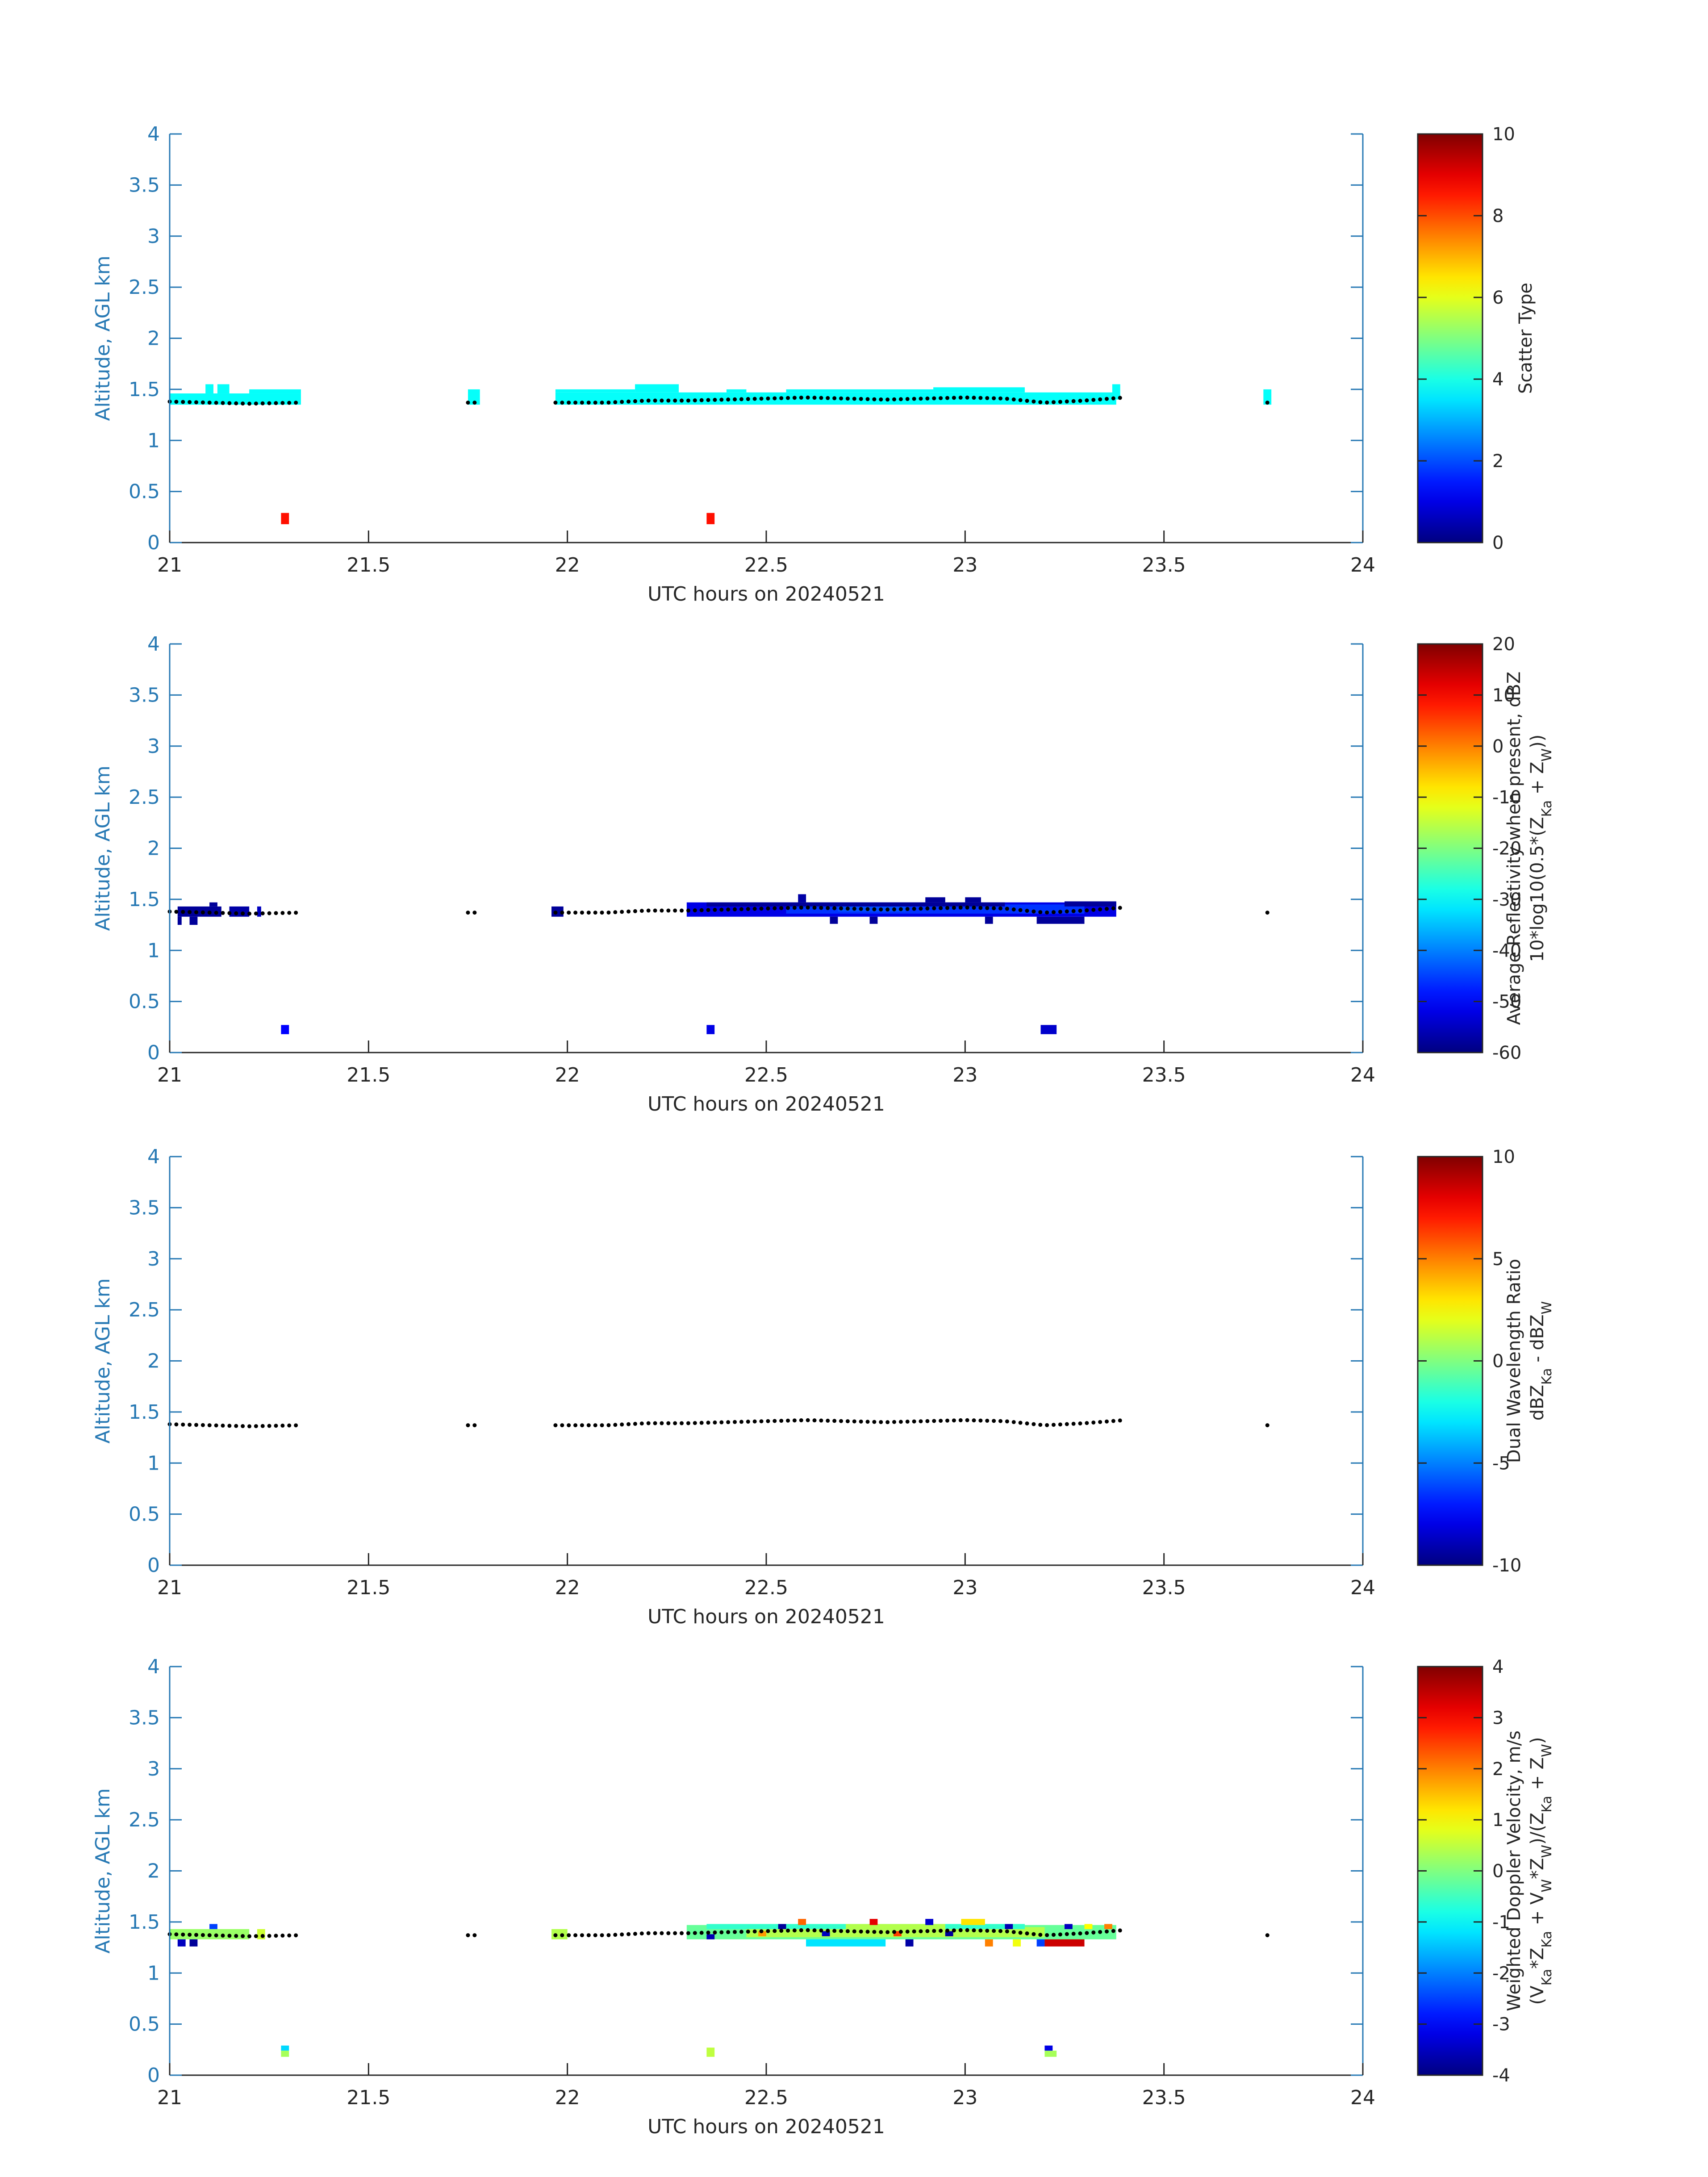 This screenshot has height=2177, width=1708. I want to click on label-part: Scatter Type, so click(1526, 338).